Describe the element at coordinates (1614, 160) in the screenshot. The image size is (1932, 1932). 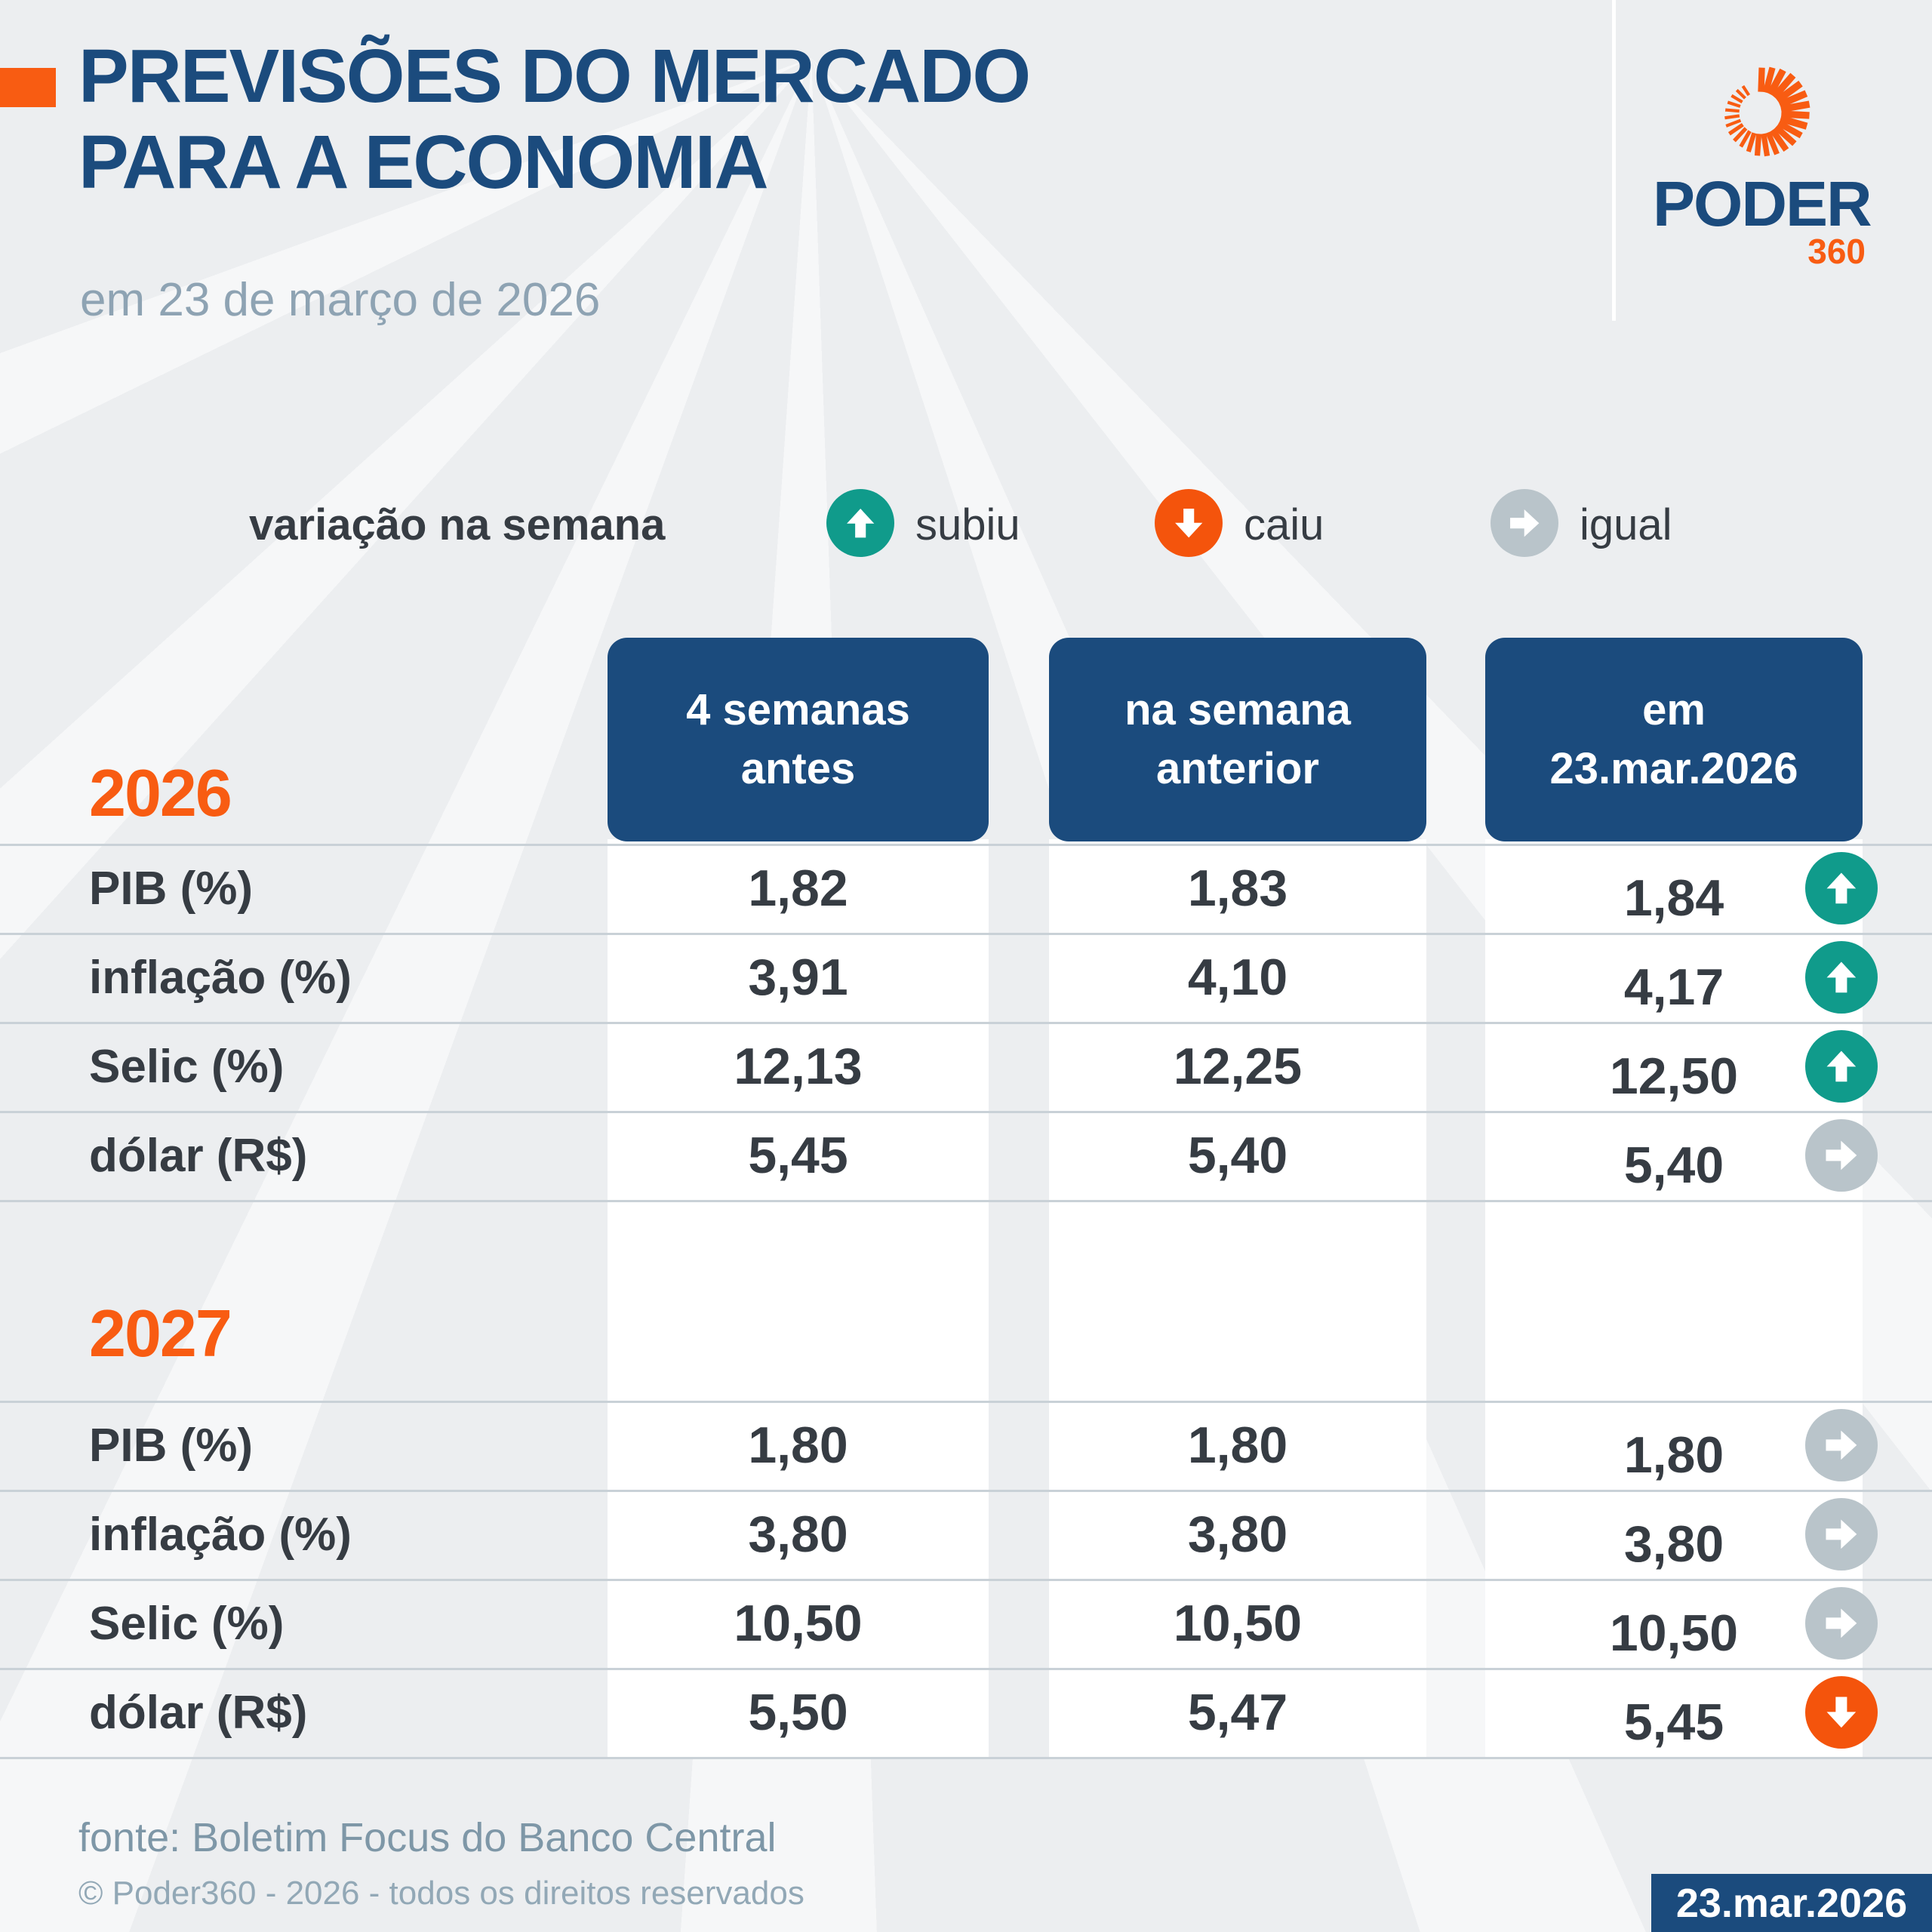
I see `logo-divider-line` at that location.